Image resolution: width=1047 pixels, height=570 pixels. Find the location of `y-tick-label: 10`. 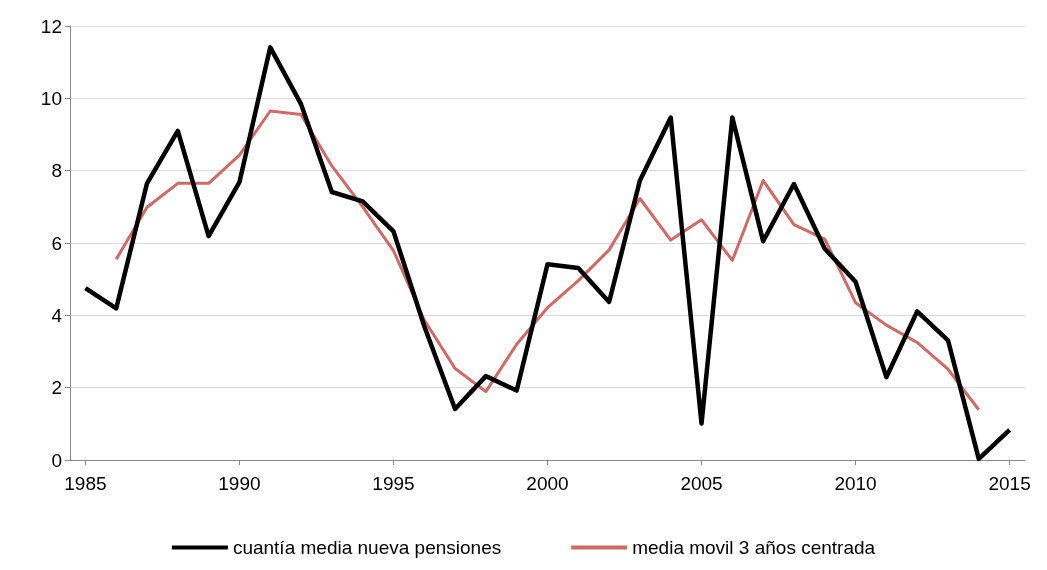

y-tick-label: 10 is located at coordinates (51, 98).